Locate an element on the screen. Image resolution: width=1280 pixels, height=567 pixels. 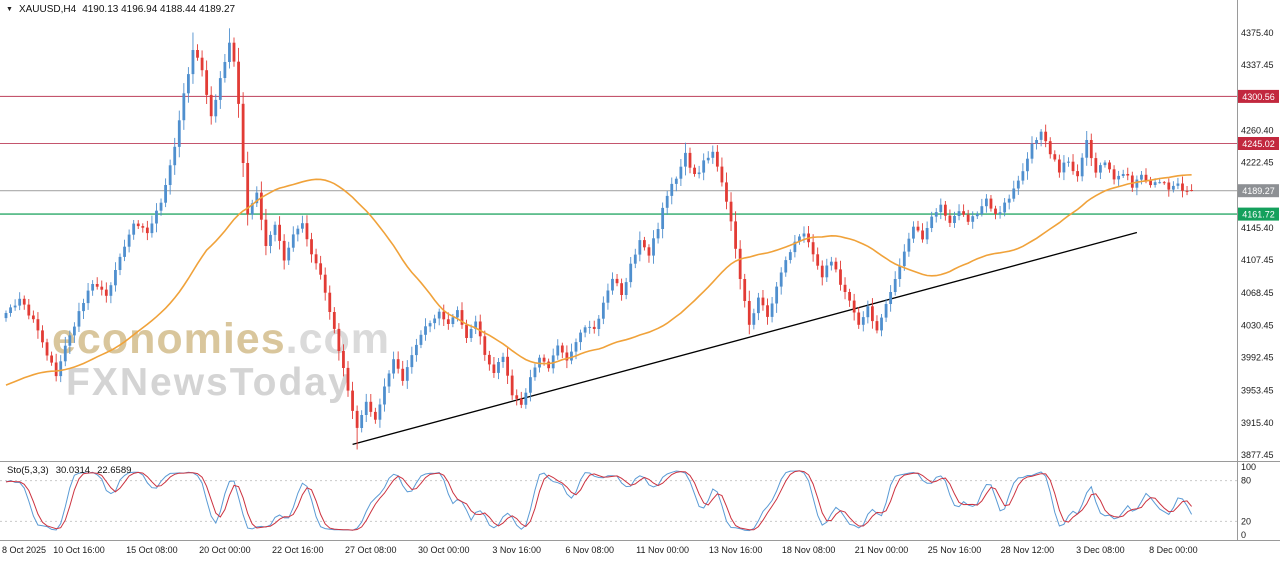
x-axis-label: 11 Nov 00:00 is located at coordinates (662, 550).